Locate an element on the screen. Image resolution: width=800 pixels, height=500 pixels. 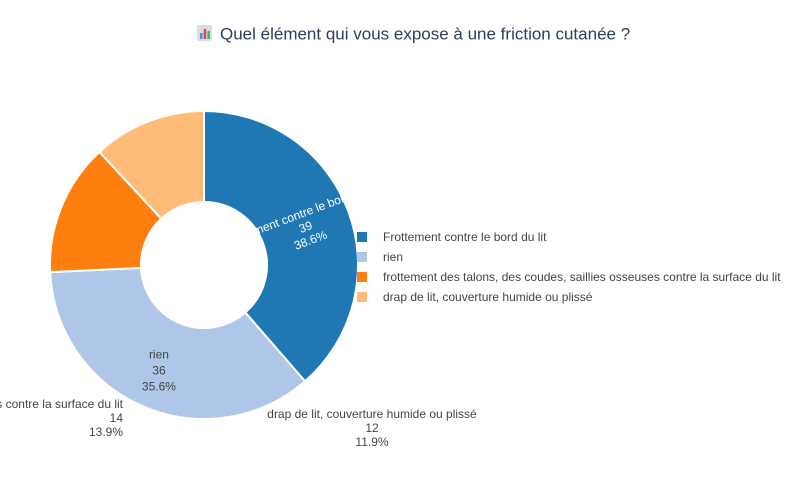
slice-label: rien 36 35.6% is located at coordinates (159, 370).